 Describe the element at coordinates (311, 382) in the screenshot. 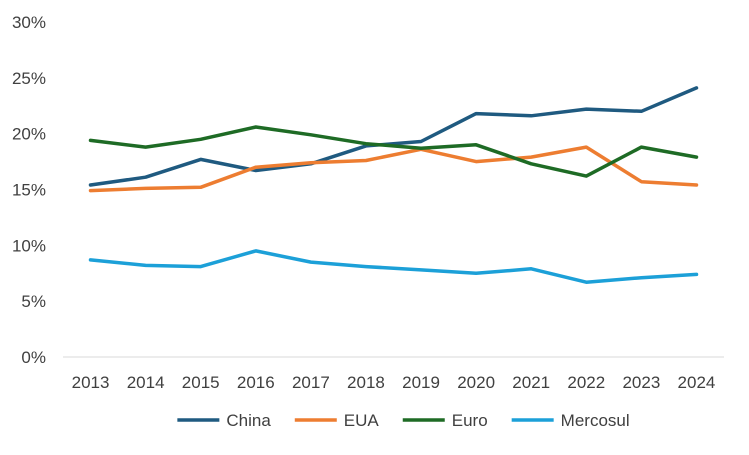

I see `x-tick-label: 2017` at that location.